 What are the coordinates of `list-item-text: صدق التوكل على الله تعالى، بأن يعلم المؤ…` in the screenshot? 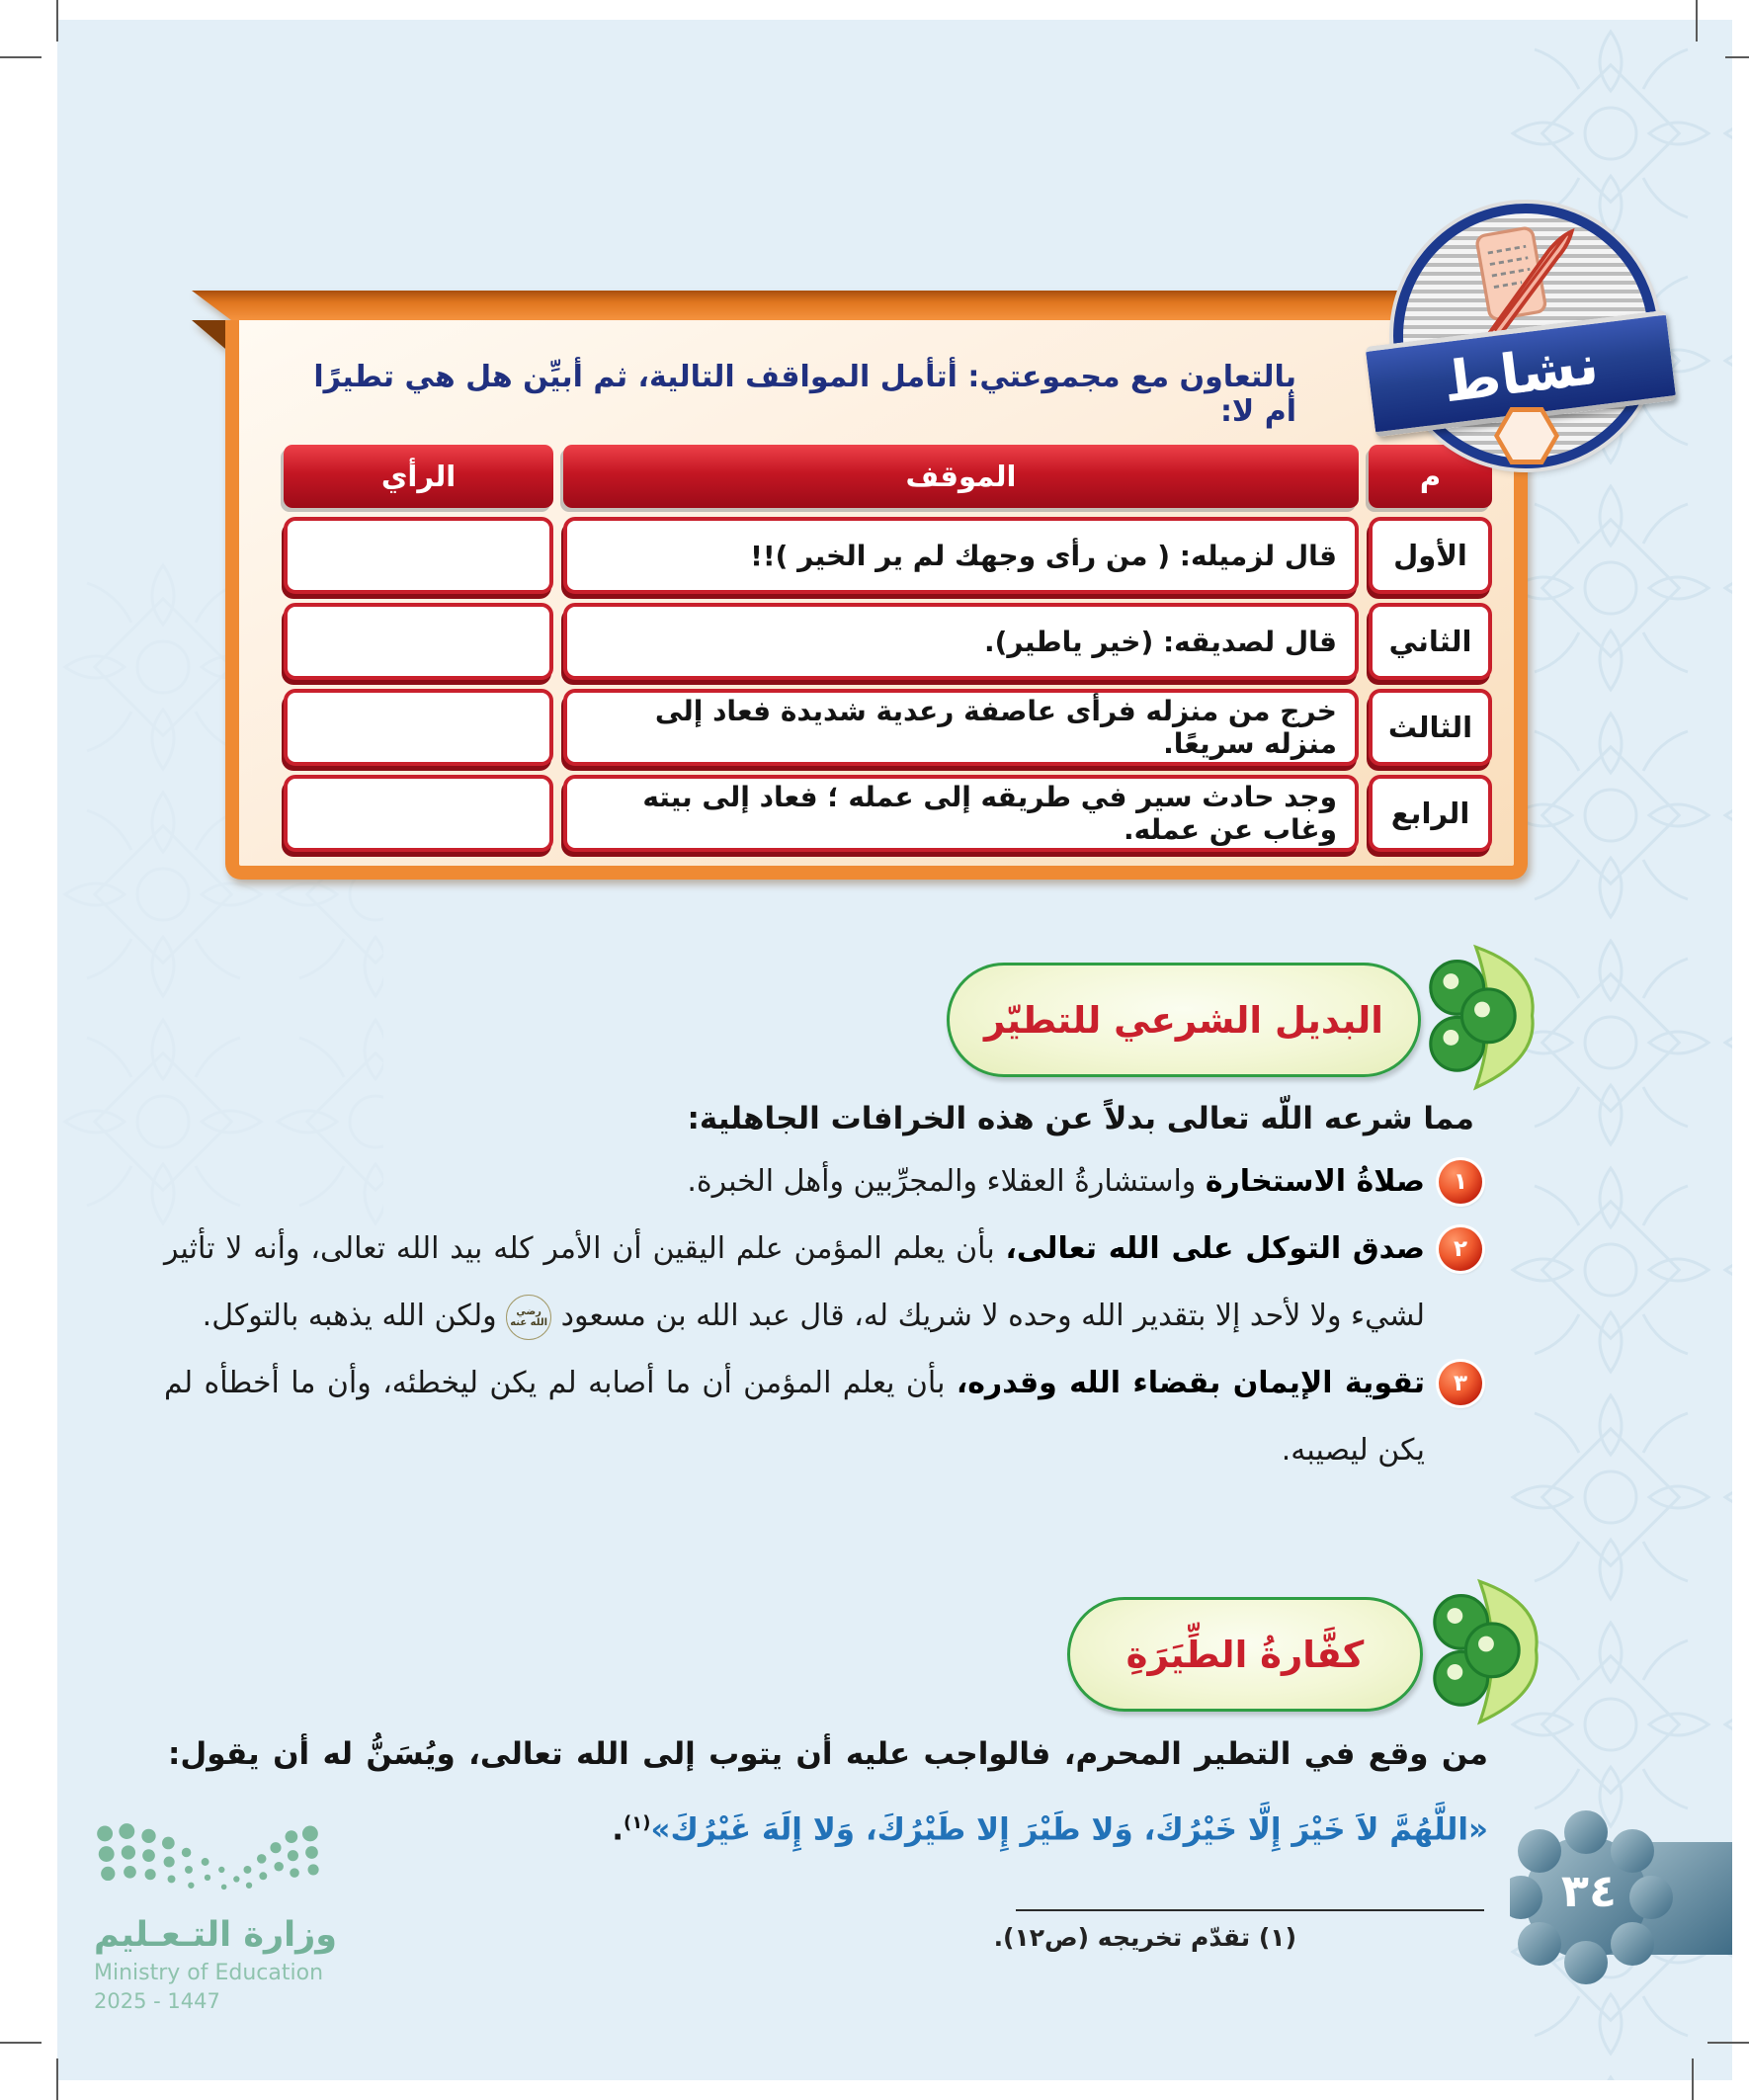 It's located at (795, 1283).